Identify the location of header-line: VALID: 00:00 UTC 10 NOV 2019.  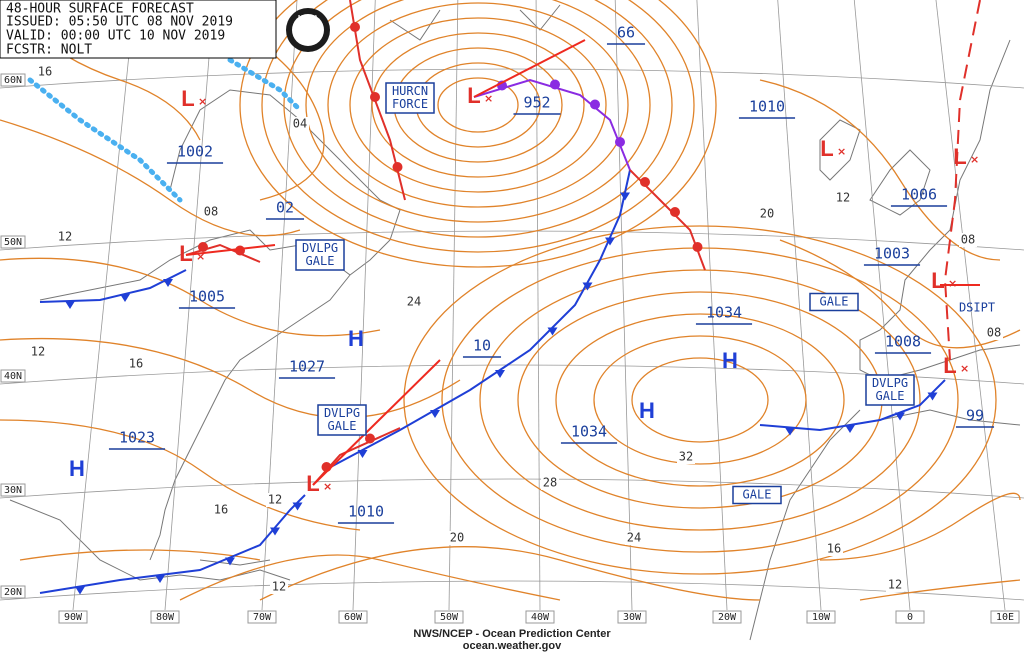
(115, 36).